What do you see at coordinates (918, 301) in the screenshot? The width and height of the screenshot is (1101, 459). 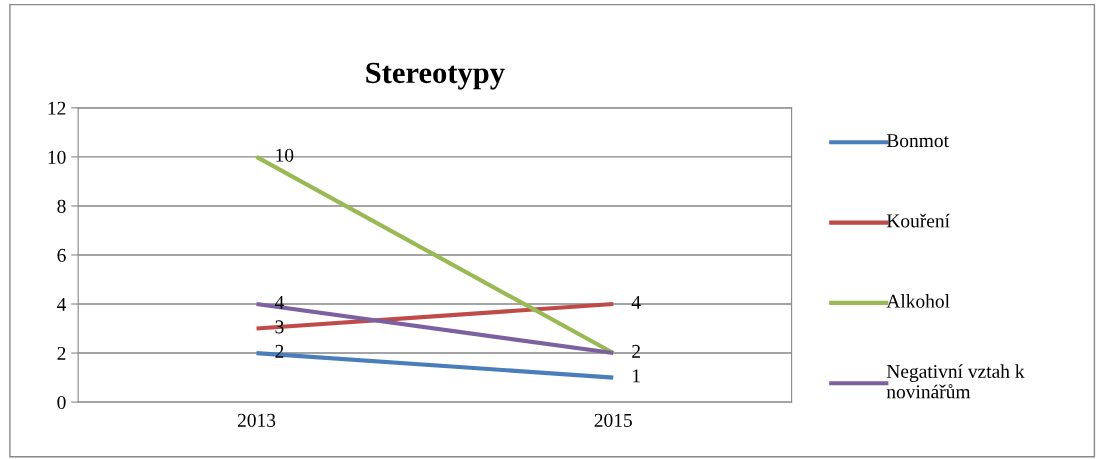 I see `legend-label: Alkohol` at bounding box center [918, 301].